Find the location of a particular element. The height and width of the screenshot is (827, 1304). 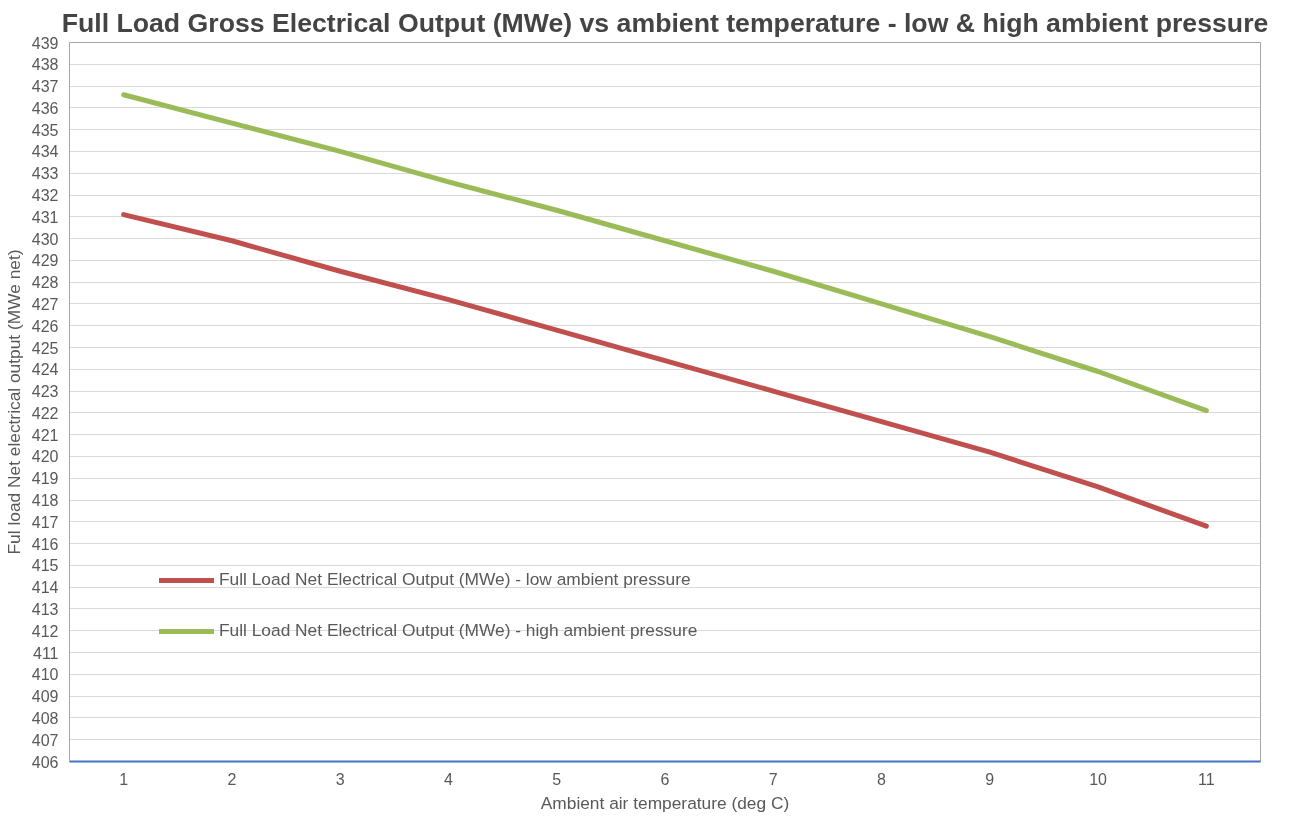

y-tick-label: 416 is located at coordinates (45, 544).